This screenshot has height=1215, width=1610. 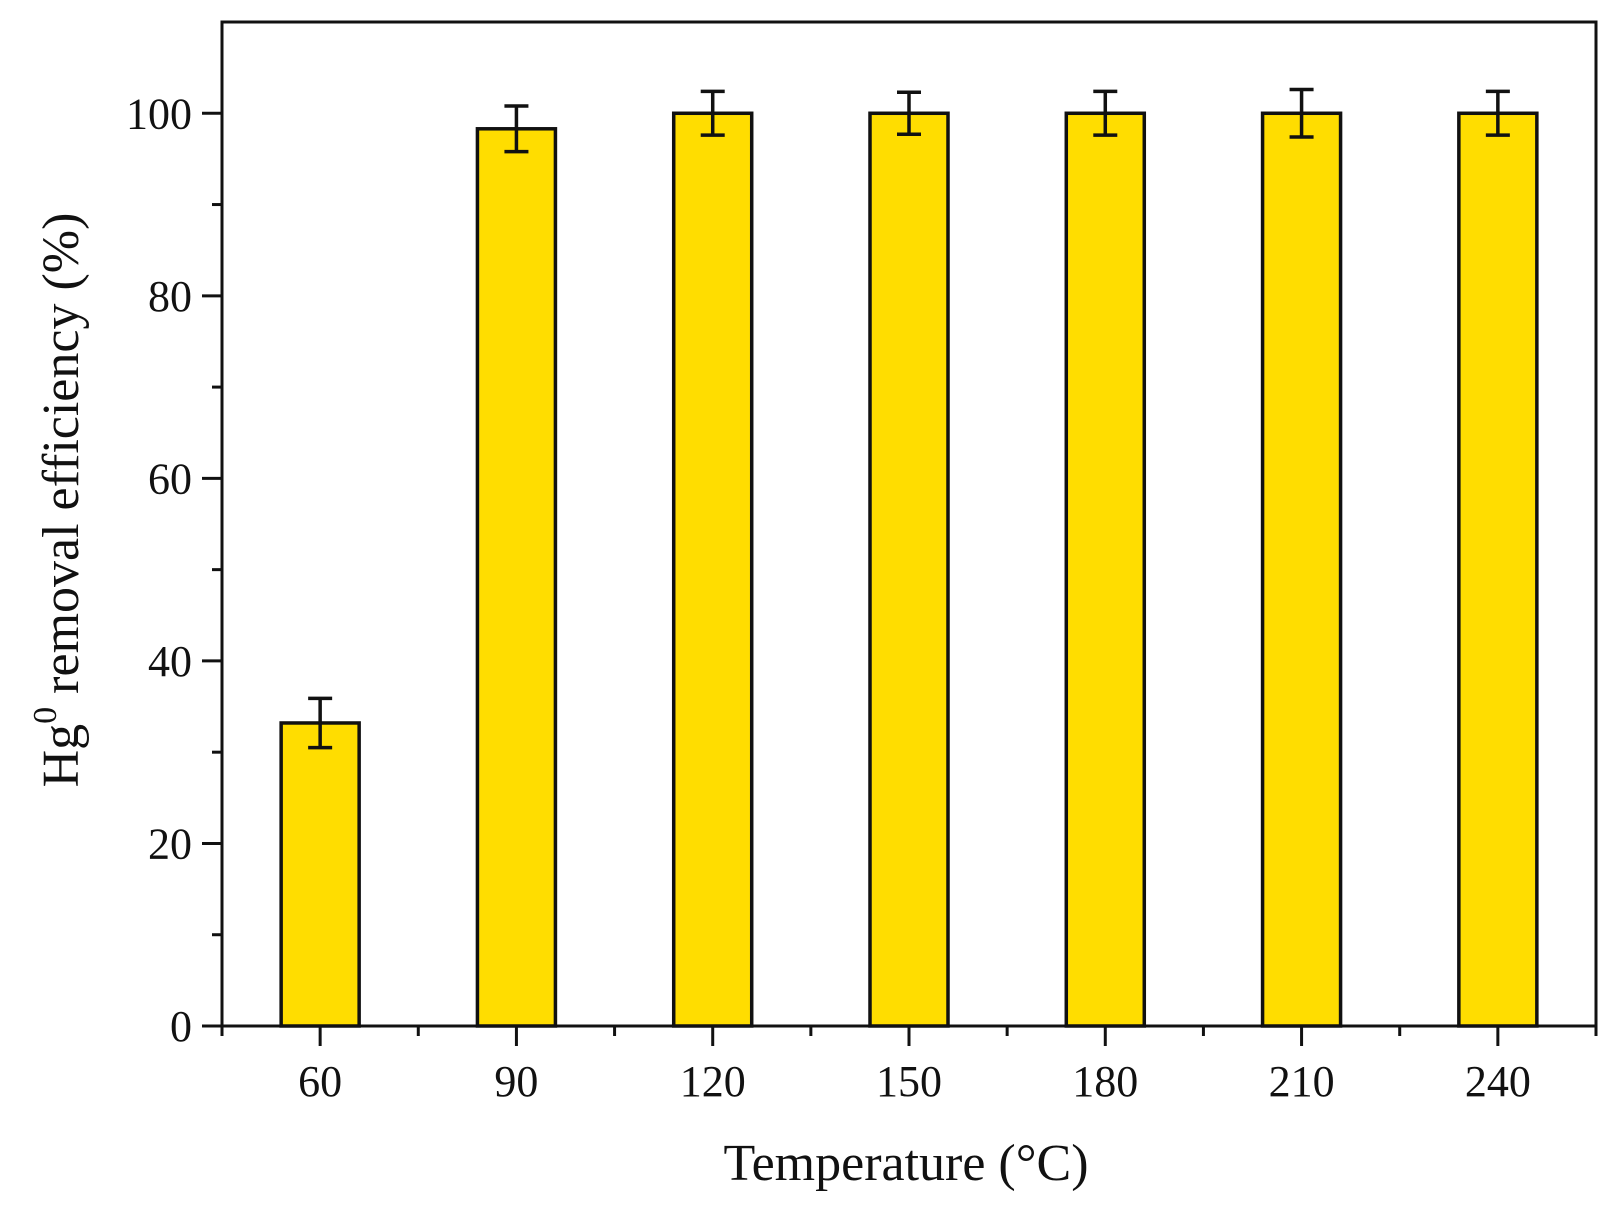 What do you see at coordinates (170, 478) in the screenshot?
I see `y-tick-label: 60` at bounding box center [170, 478].